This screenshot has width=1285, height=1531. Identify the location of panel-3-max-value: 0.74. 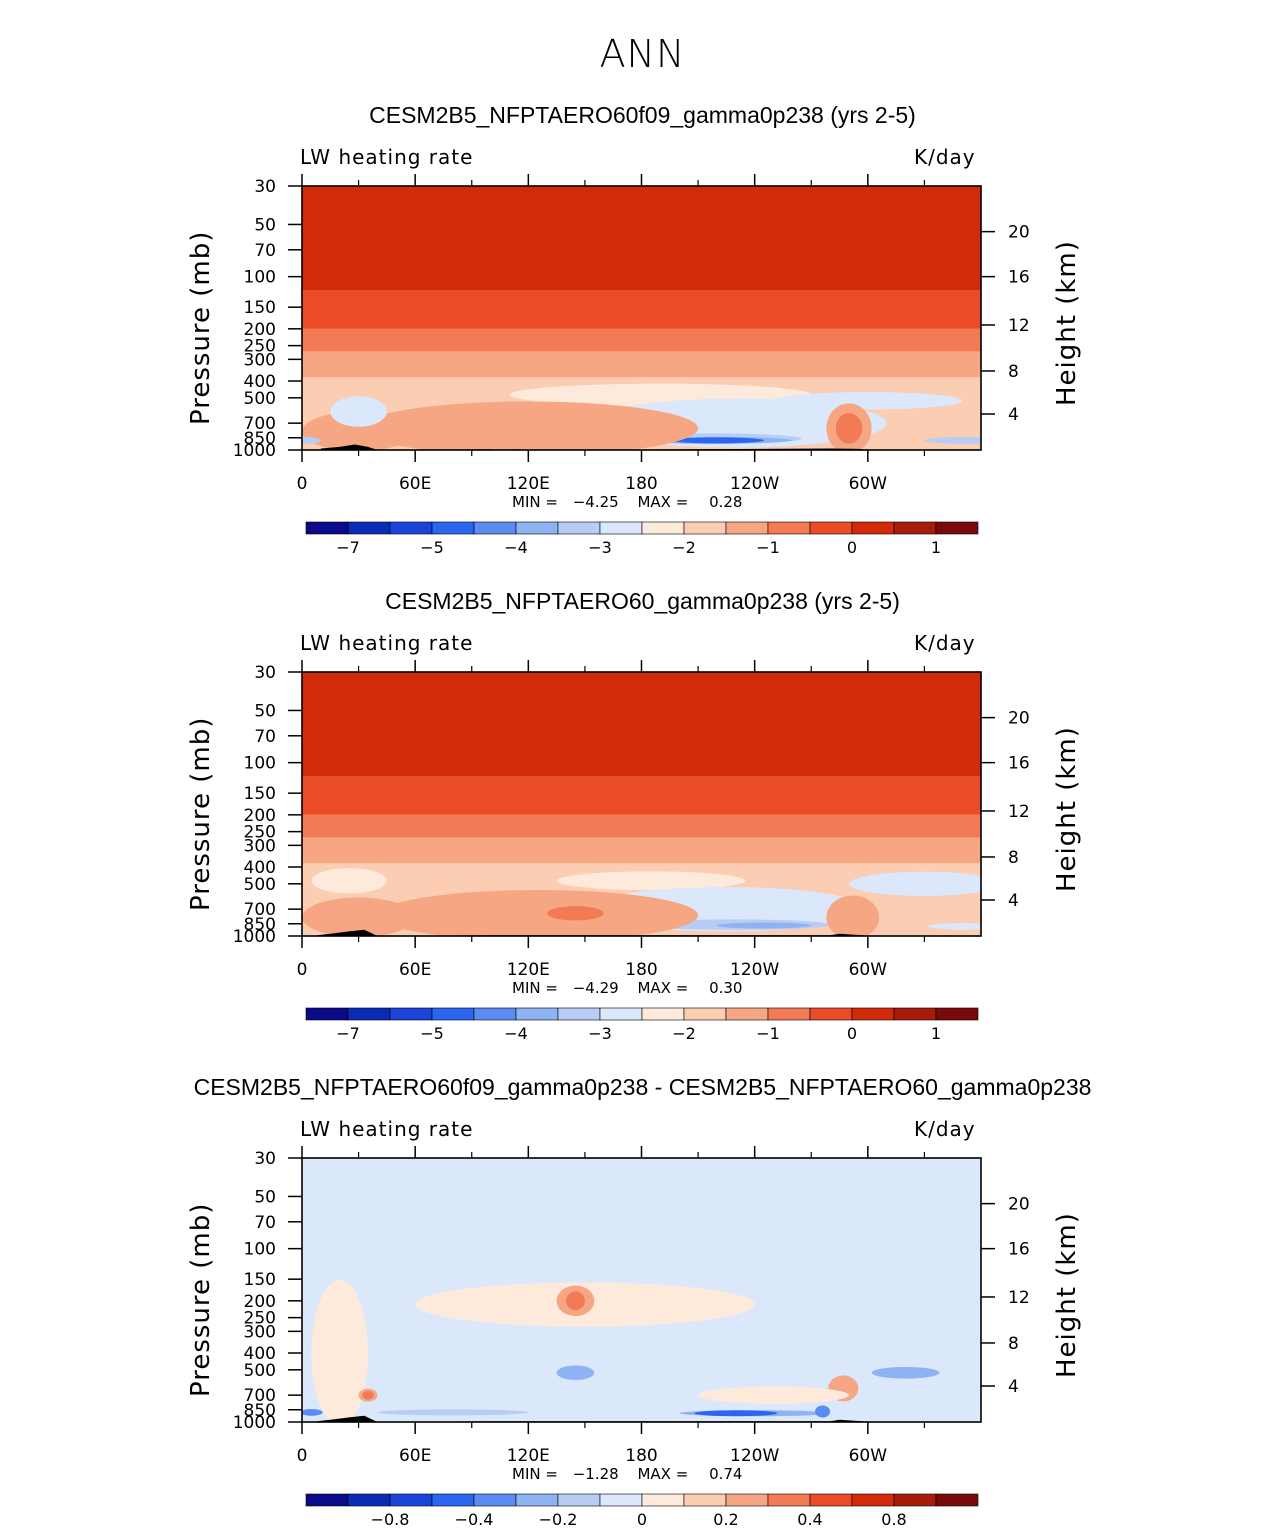
(726, 1474).